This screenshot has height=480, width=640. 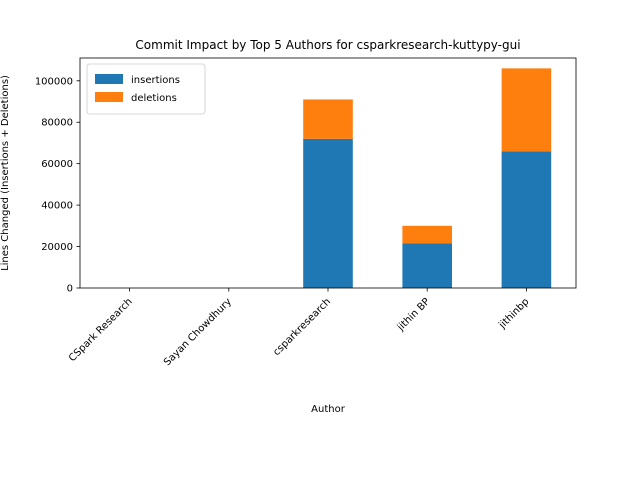 I want to click on y-axis: 0 20000 40000 60000 80000 100000, so click(x=57, y=185).